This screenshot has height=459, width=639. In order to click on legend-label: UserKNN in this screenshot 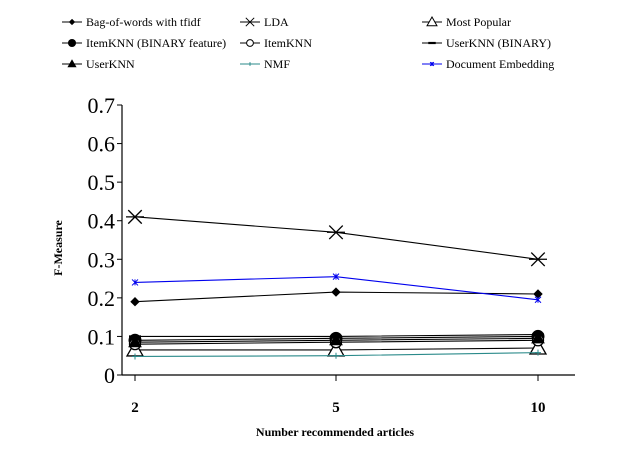, I will do `click(110, 64)`.